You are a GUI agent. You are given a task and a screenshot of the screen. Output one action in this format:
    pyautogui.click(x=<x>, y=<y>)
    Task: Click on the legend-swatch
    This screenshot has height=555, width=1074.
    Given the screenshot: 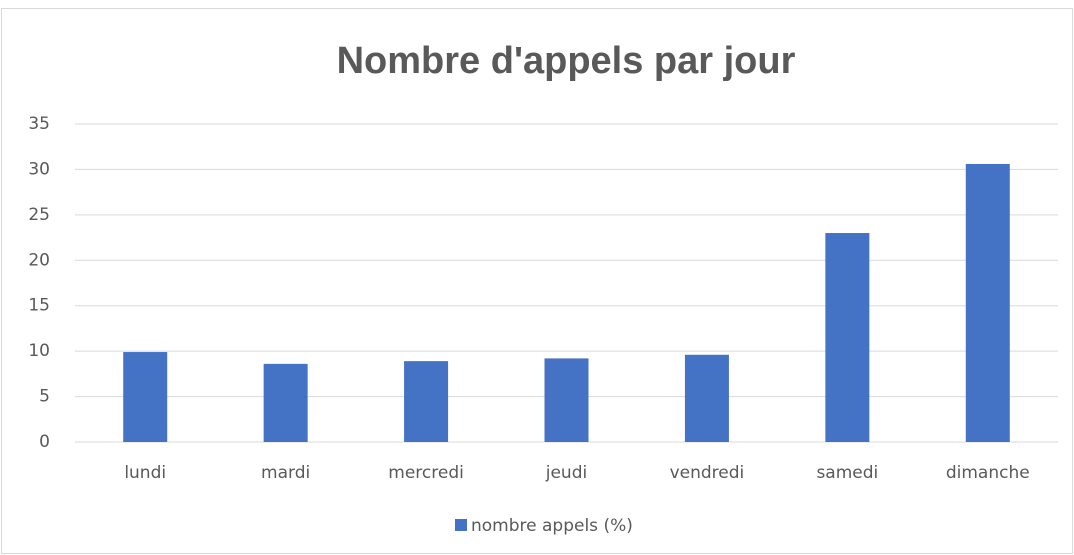 What is the action you would take?
    pyautogui.click(x=461, y=525)
    